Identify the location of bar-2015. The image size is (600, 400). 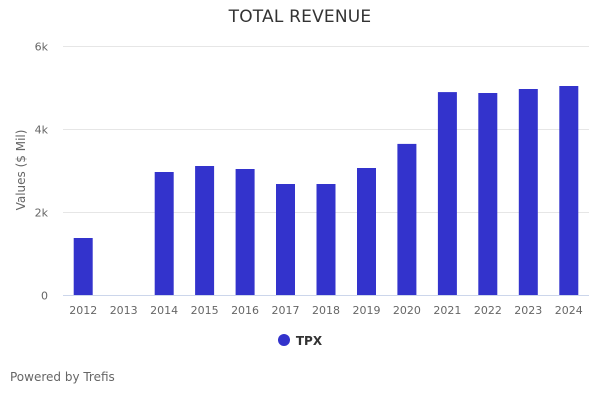
(205, 230).